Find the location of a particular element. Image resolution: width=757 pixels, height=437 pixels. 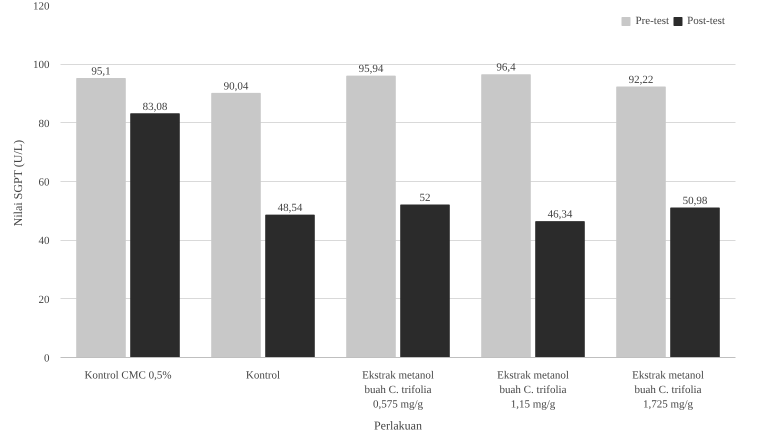

y-tick-label: 40 is located at coordinates (44, 241).